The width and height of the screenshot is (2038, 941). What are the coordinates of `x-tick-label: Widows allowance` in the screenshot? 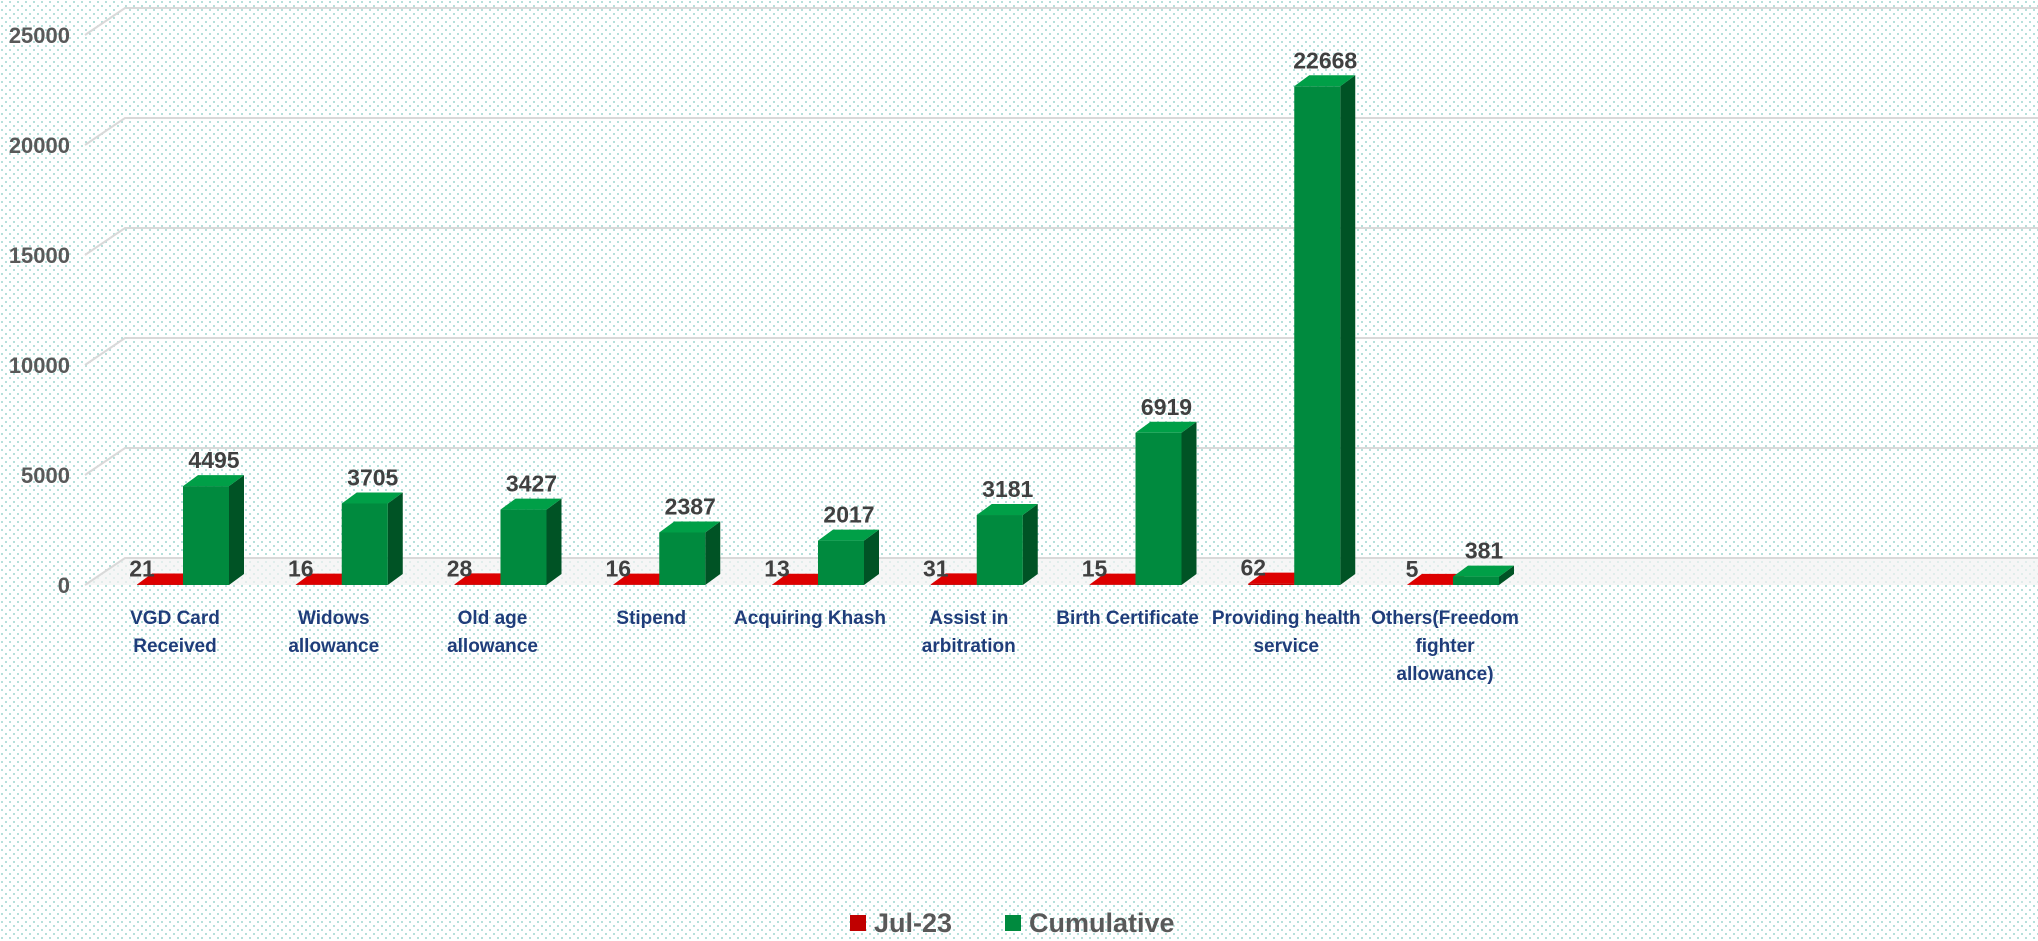 It's located at (334, 632).